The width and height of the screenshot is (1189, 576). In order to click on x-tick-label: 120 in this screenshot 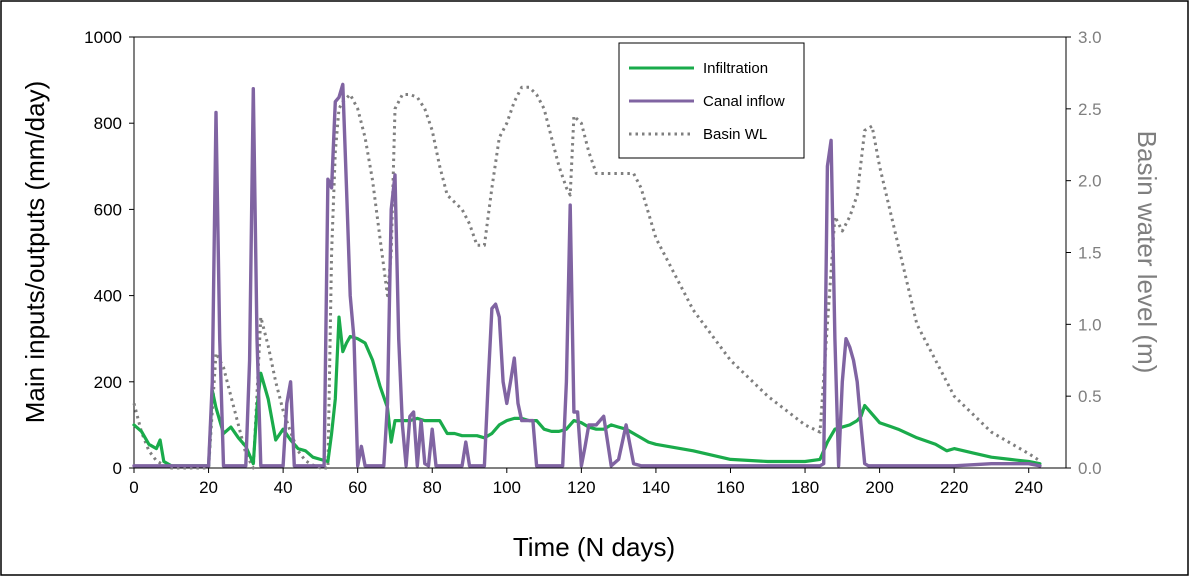, I will do `click(581, 487)`.